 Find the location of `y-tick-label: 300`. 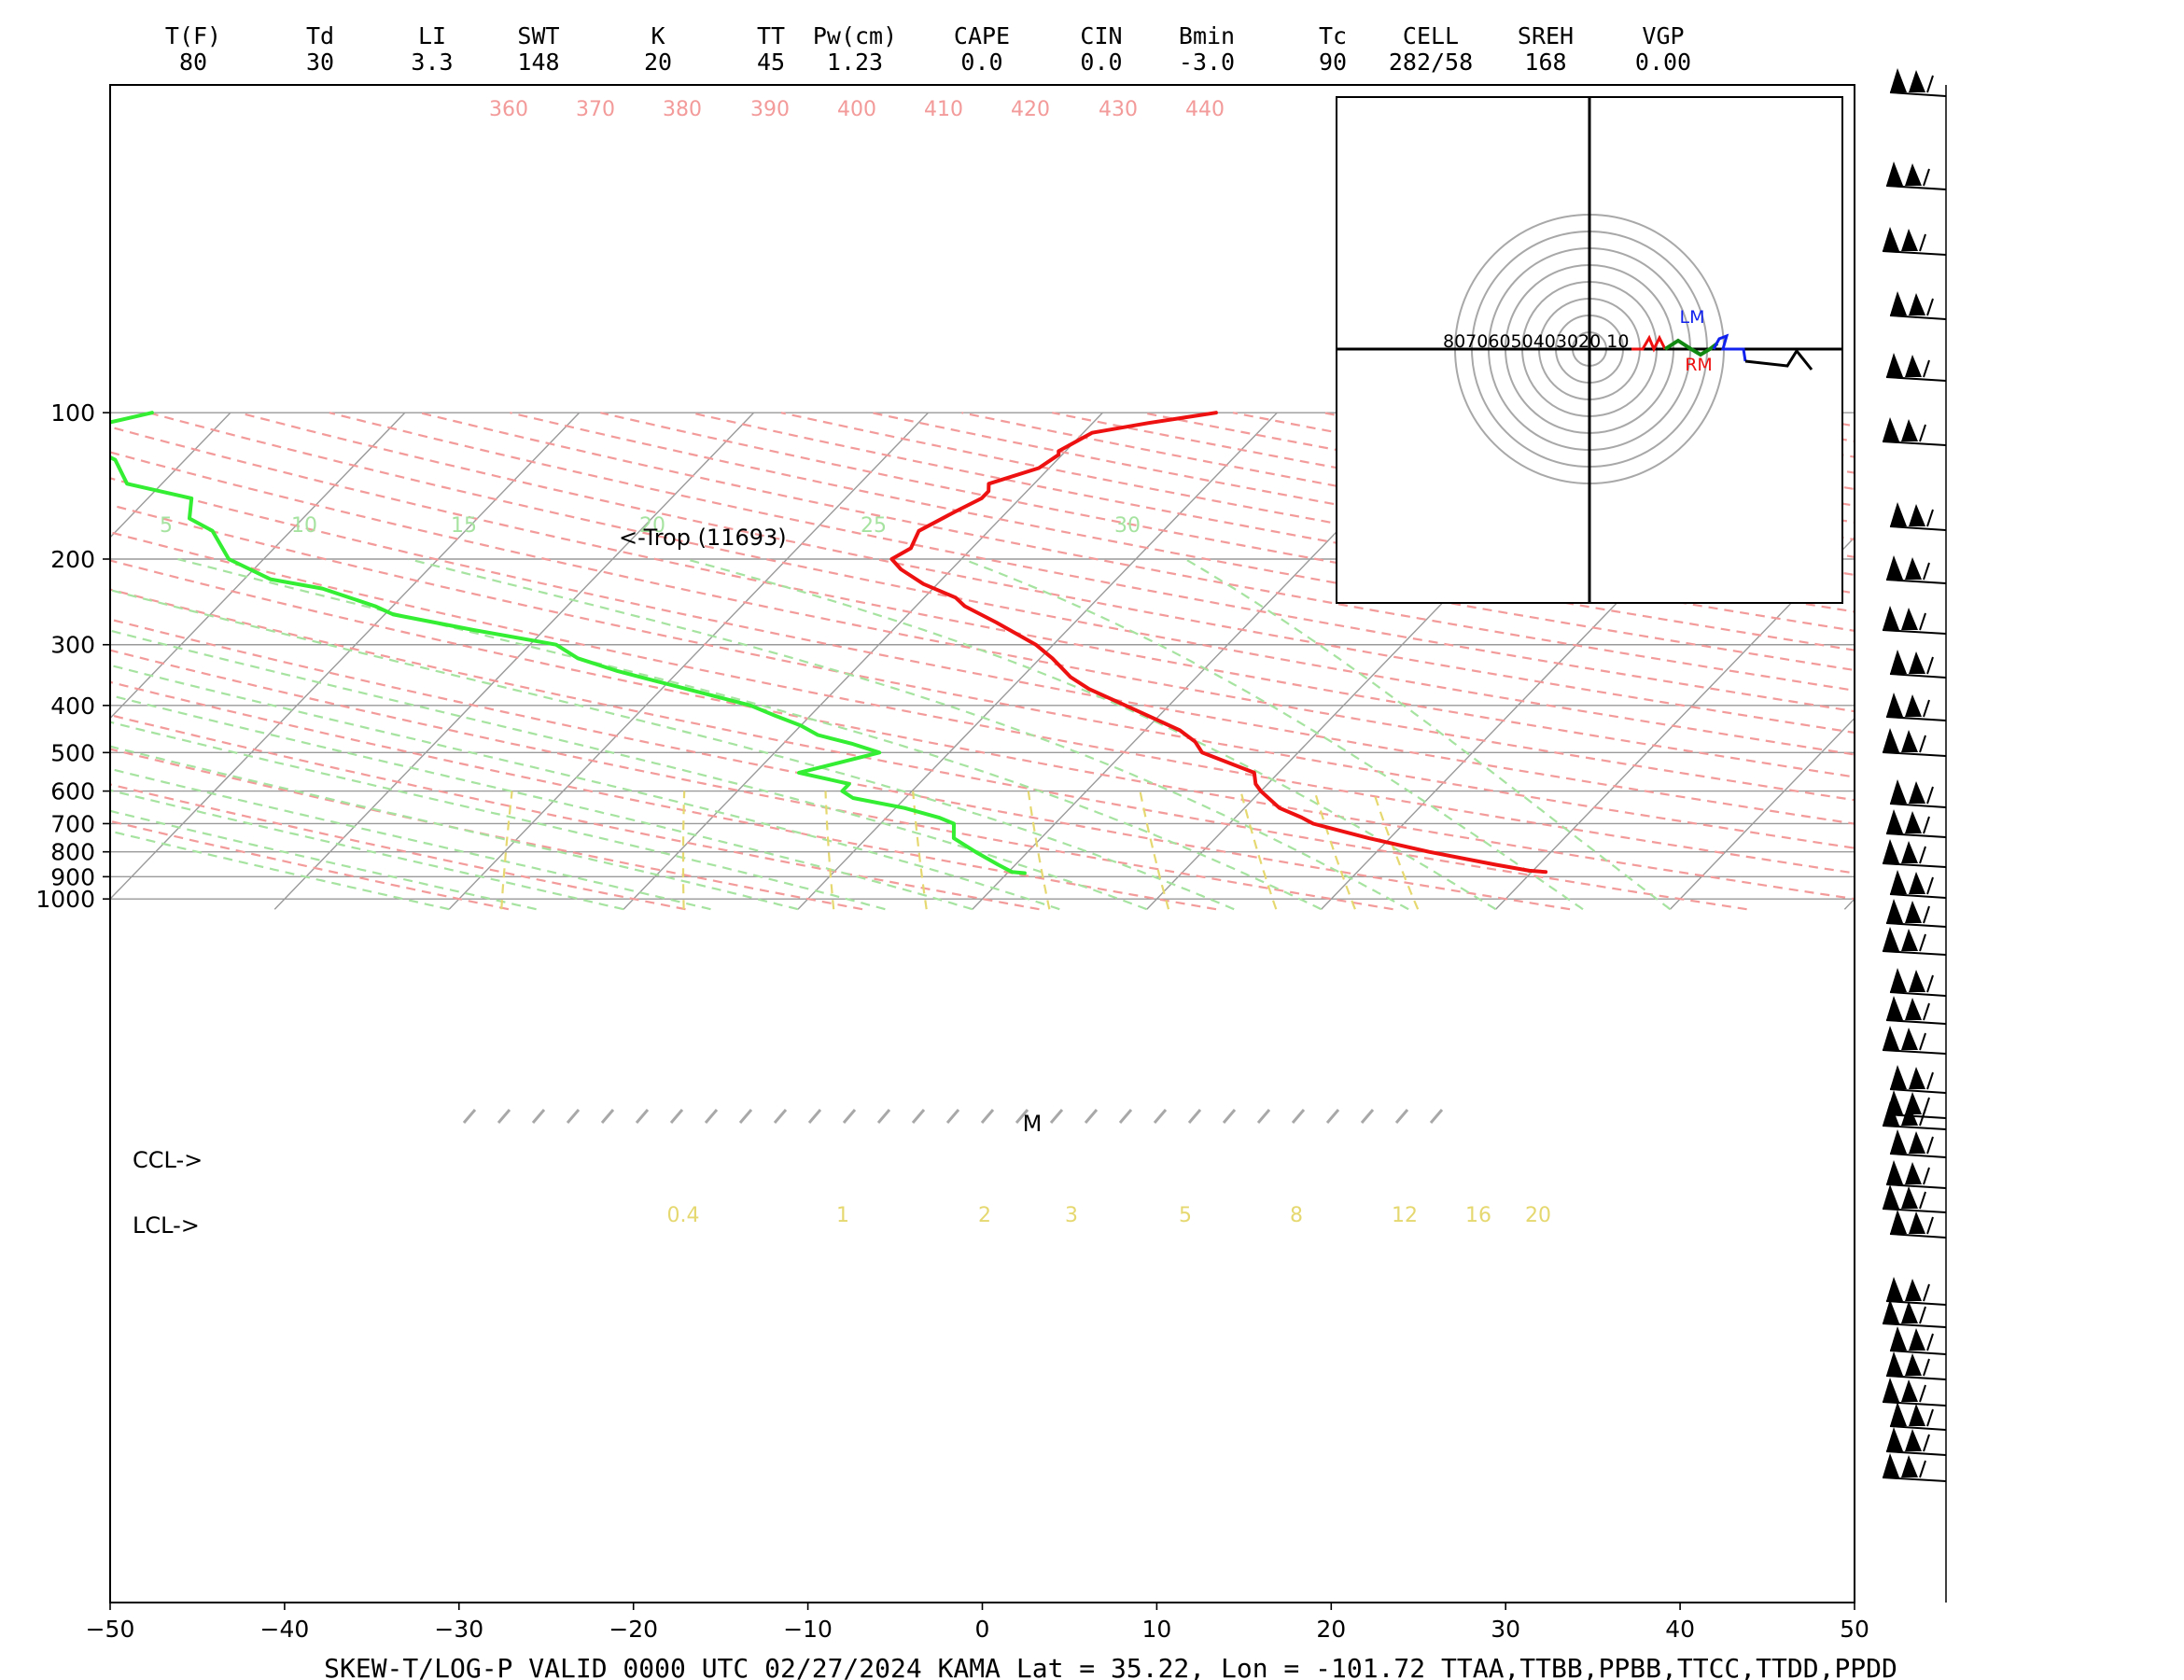

y-tick-label: 300 is located at coordinates (72, 645).